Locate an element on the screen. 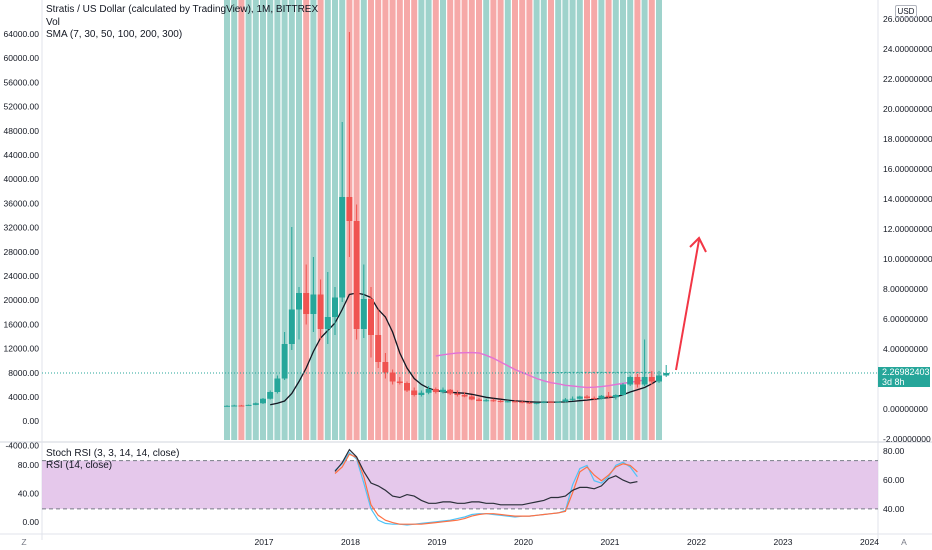  time-axis-tick: 2017 is located at coordinates (264, 542).